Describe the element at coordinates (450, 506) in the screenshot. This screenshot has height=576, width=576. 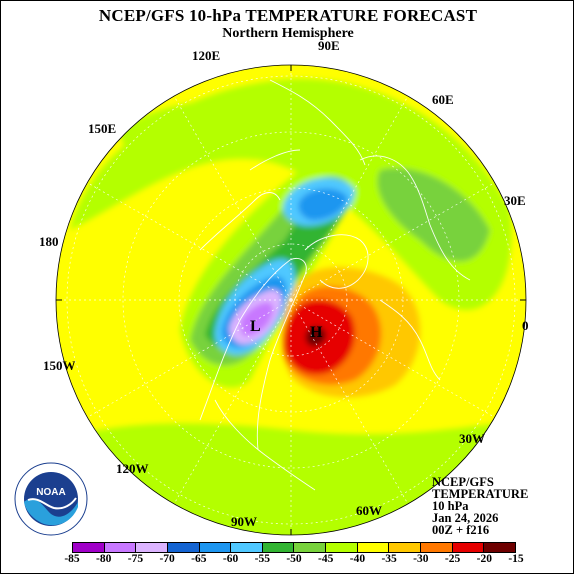
I see `info-level: 10 hPa` at that location.